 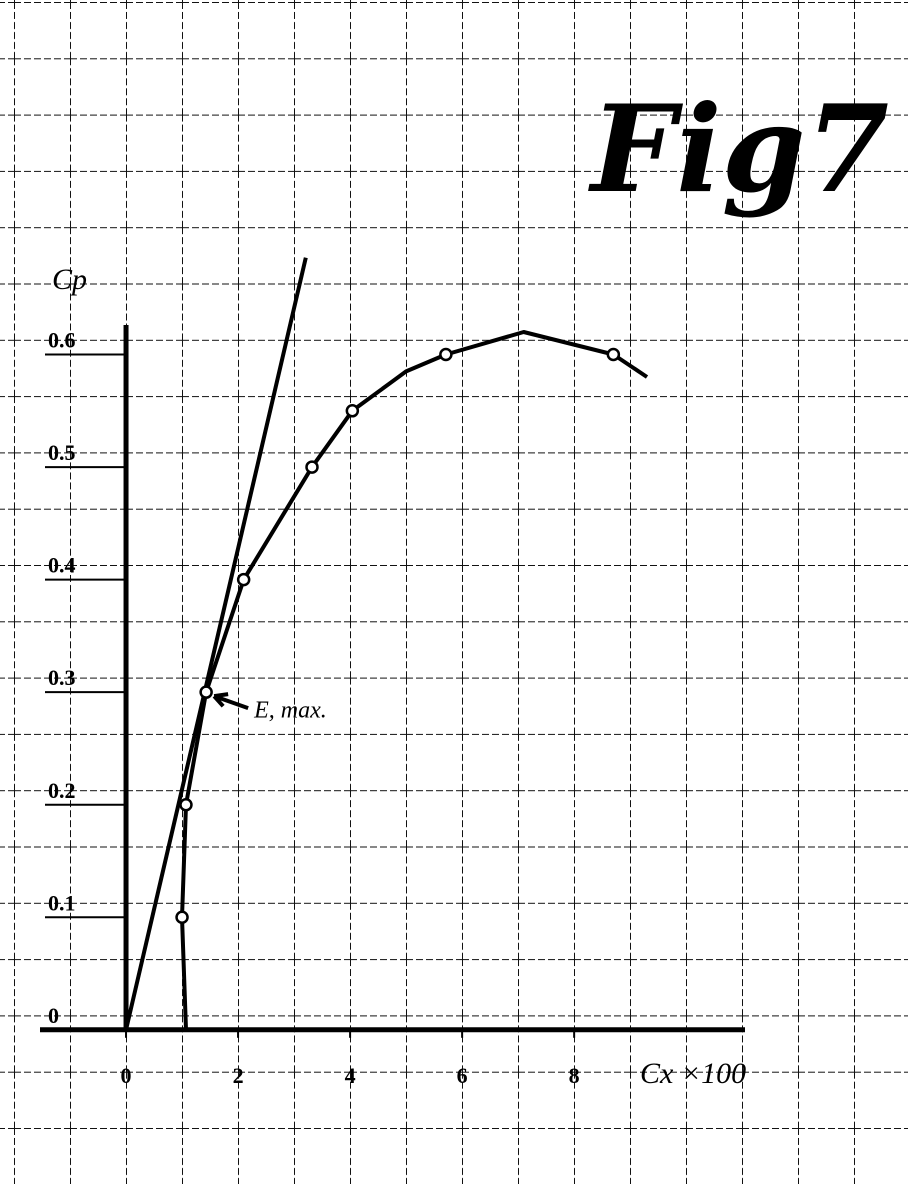 What do you see at coordinates (738, 149) in the screenshot?
I see `figure-title: Fig7` at bounding box center [738, 149].